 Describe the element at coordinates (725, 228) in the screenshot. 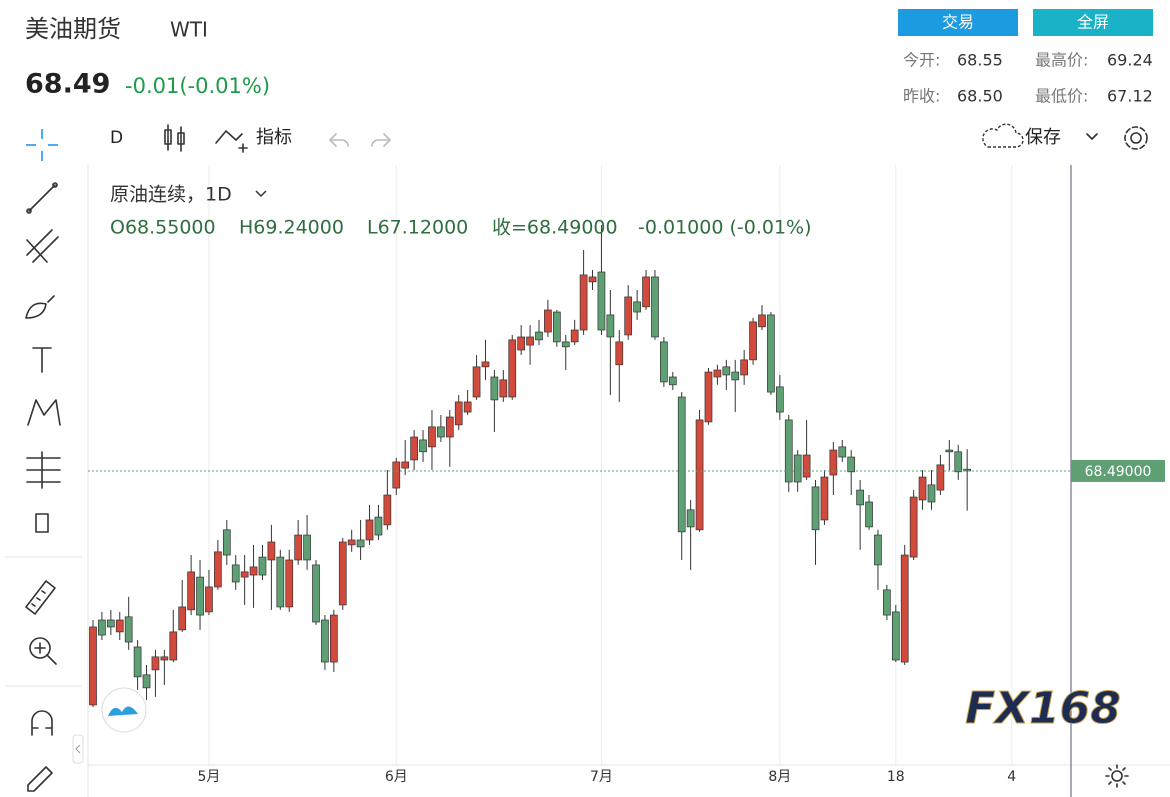

I see `legend-change: -0.01000 (-0.01%)` at that location.